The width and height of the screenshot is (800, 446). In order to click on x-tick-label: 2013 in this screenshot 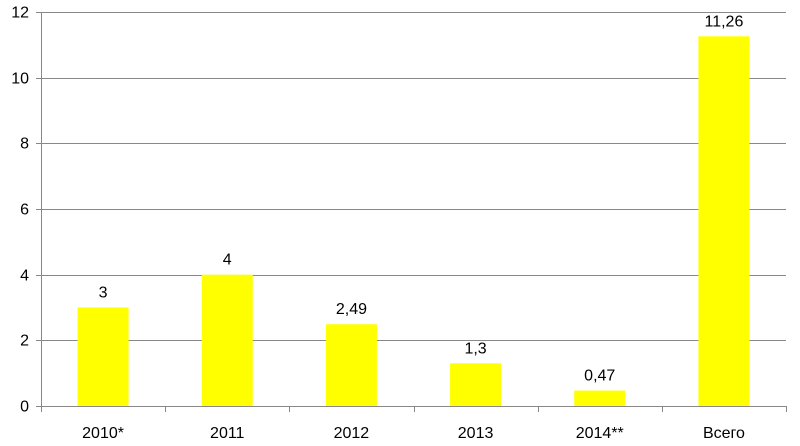, I will do `click(476, 433)`.